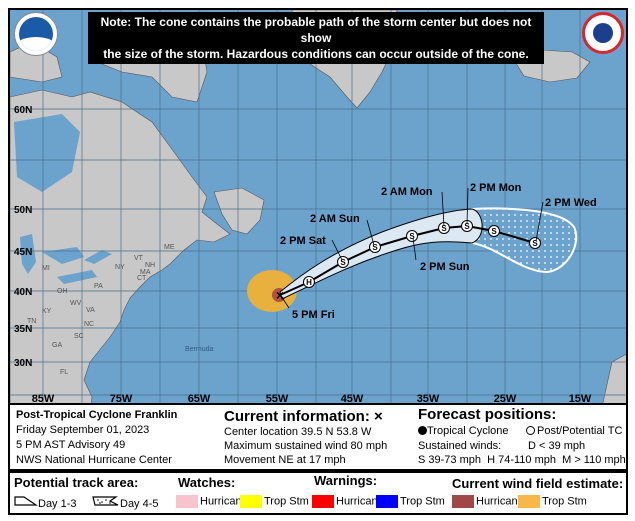 The image size is (635, 521). I want to click on tropical-cyclone-icon, so click(422, 430).